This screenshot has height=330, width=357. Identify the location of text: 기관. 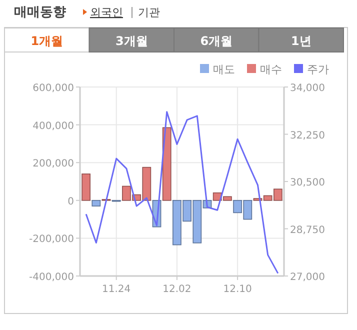
(149, 12).